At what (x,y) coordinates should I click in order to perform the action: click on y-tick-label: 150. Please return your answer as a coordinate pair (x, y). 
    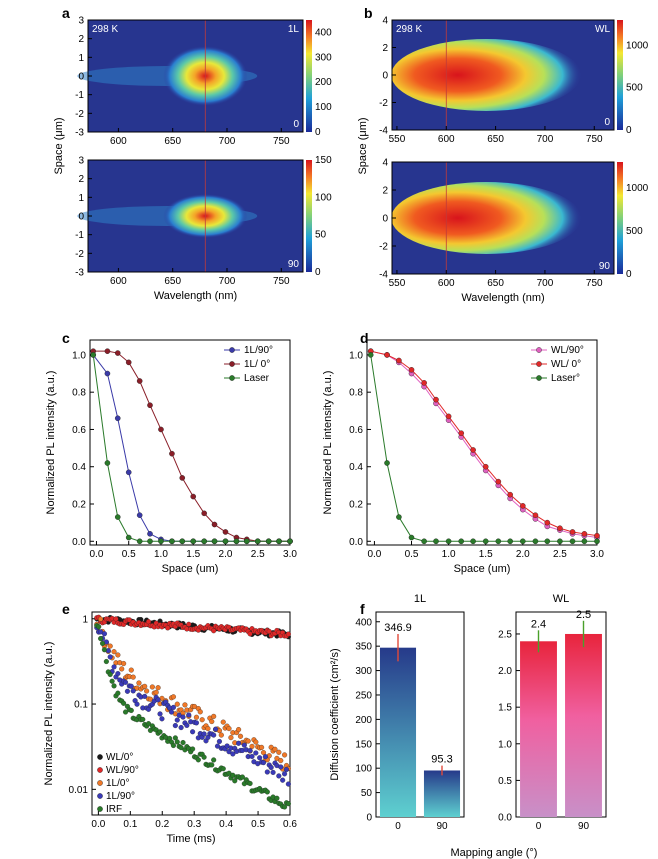
    Looking at the image, I should click on (363, 744).